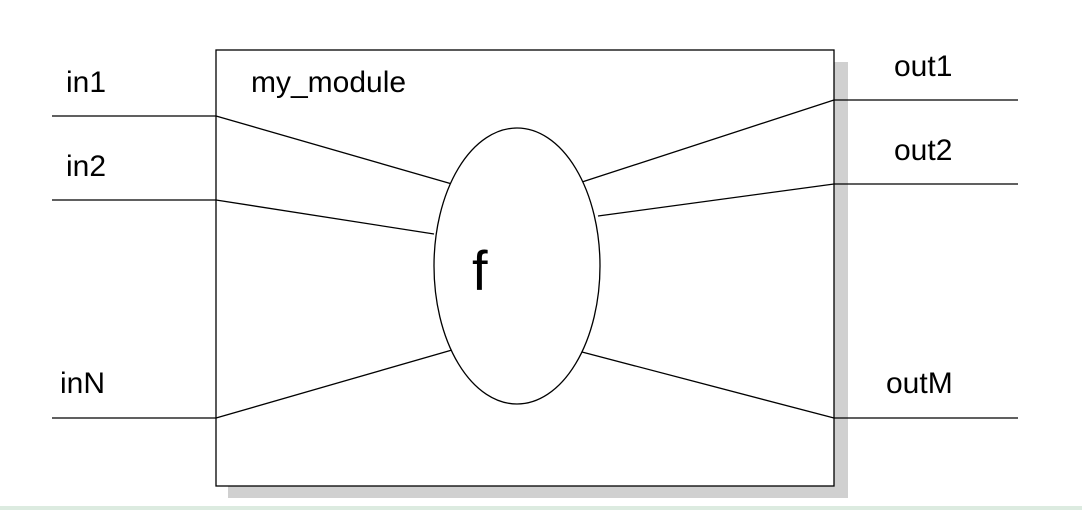  What do you see at coordinates (517, 266) in the screenshot?
I see `function-ellipse` at bounding box center [517, 266].